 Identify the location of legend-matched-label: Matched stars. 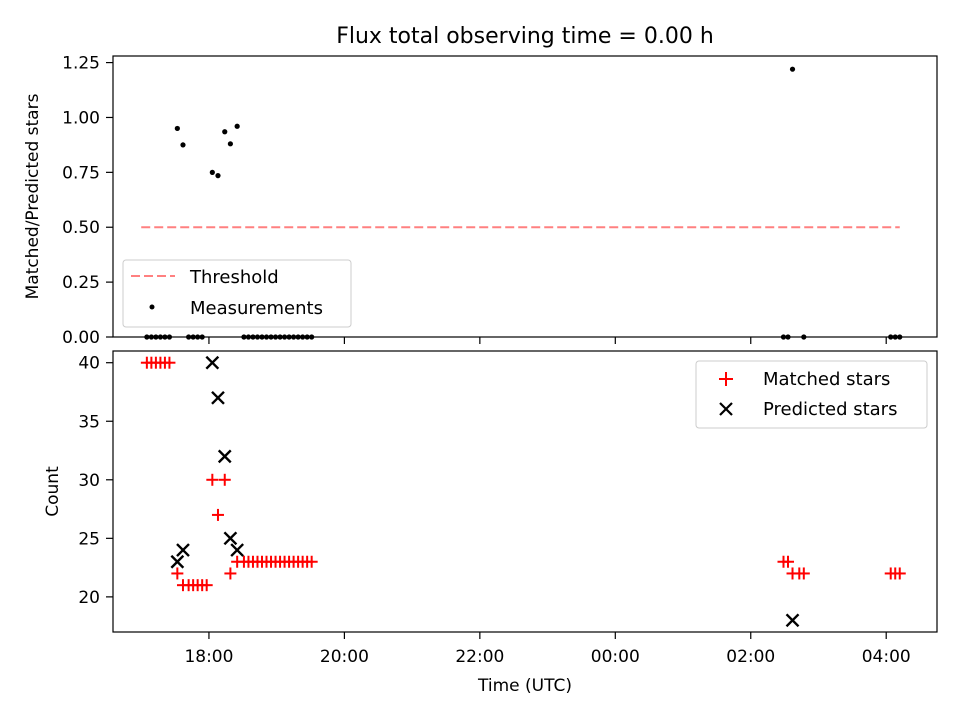
(826, 379).